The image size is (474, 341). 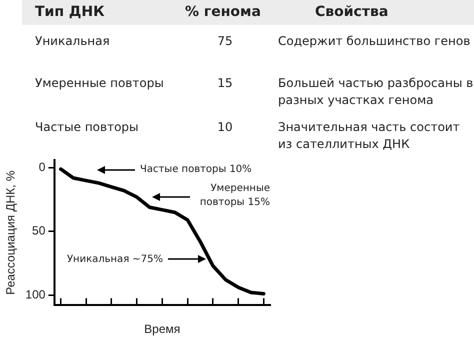 What do you see at coordinates (225, 127) in the screenshot?
I see `data-label: 10` at bounding box center [225, 127].